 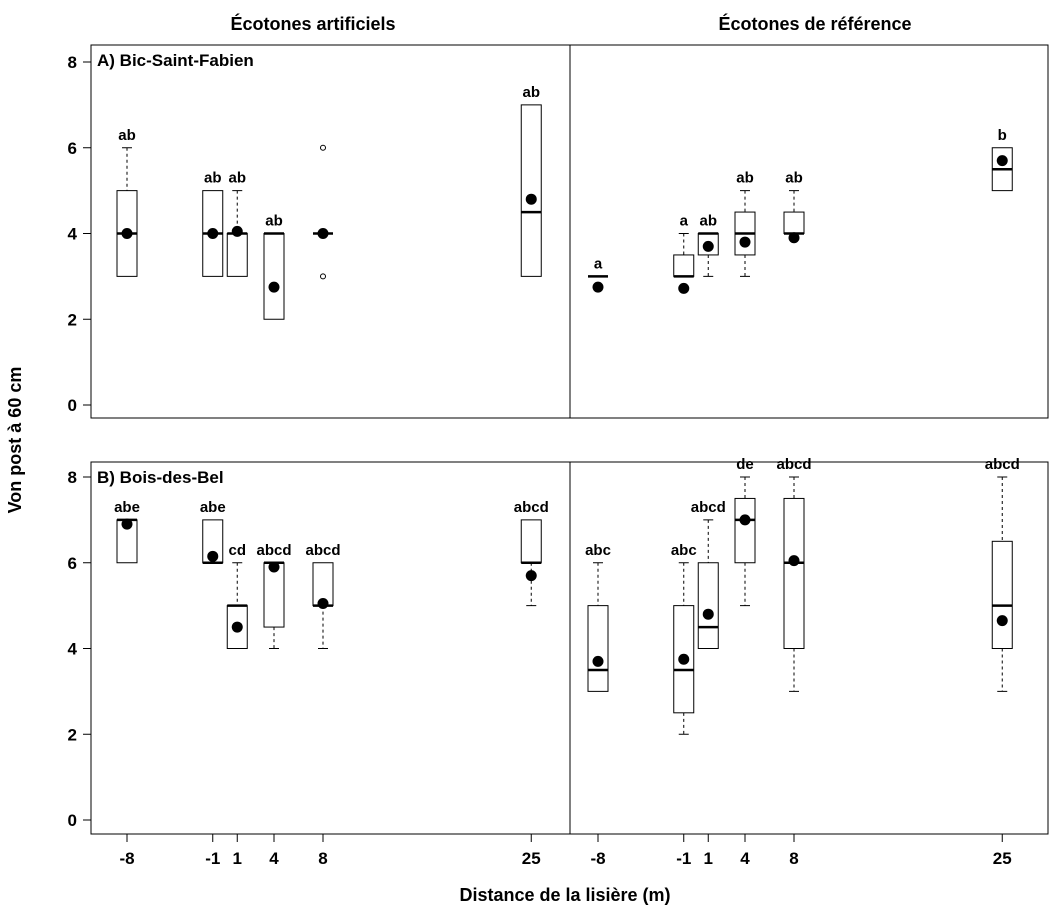 What do you see at coordinates (175, 60) in the screenshot?
I see `panel-title: A) Bic-Saint-Fabien` at bounding box center [175, 60].